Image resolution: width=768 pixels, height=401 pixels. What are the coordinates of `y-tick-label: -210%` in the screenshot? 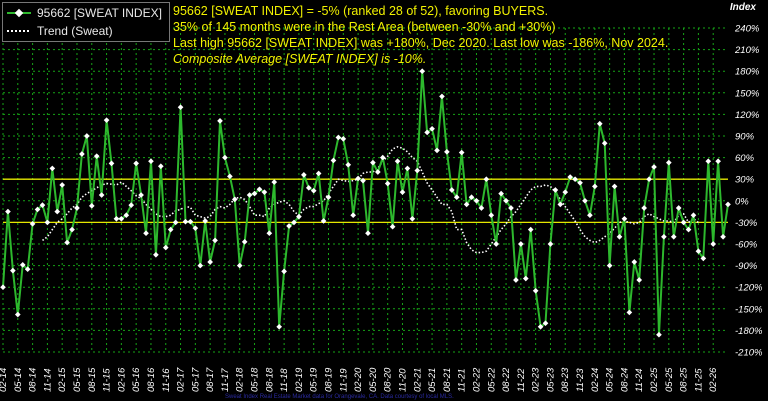 It's located at (749, 353).